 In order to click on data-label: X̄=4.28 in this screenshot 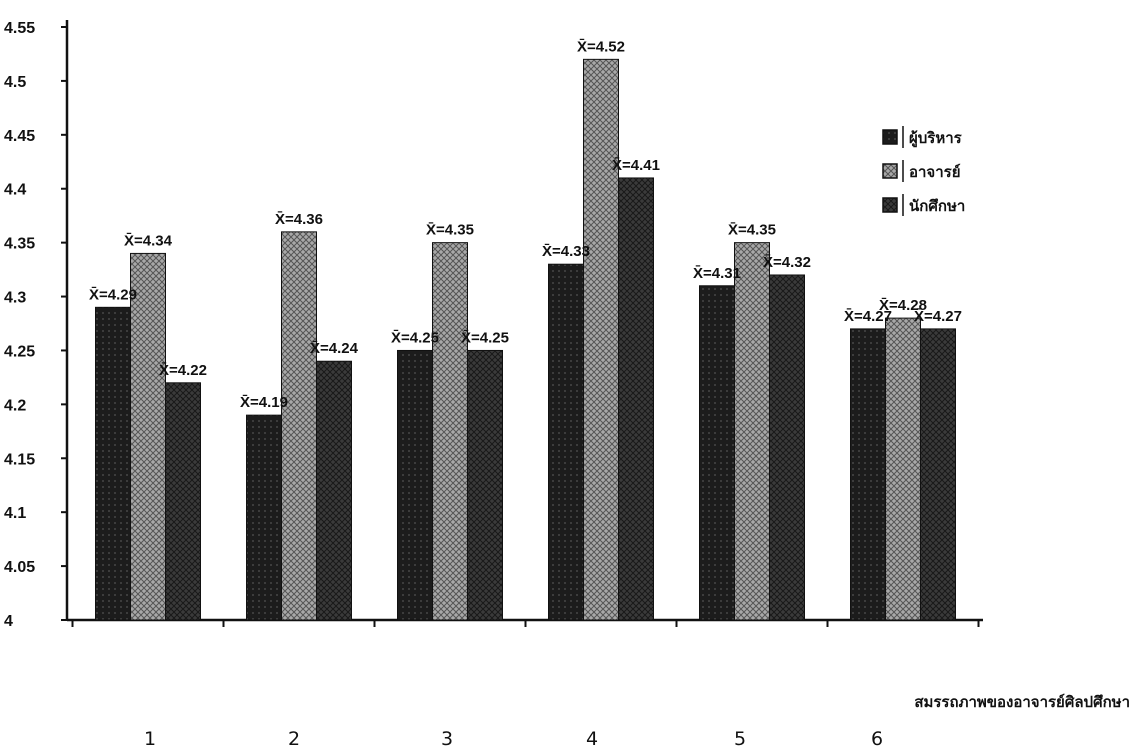, I will do `click(903, 305)`.